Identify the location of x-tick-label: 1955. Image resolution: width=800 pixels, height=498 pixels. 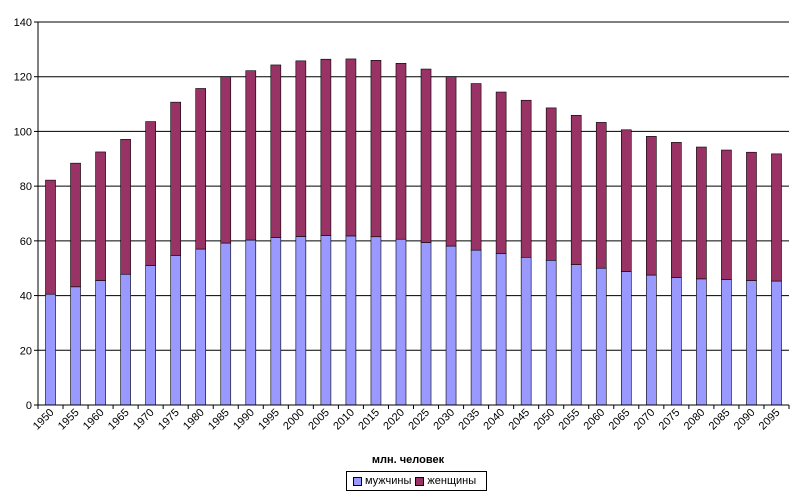
(69, 420).